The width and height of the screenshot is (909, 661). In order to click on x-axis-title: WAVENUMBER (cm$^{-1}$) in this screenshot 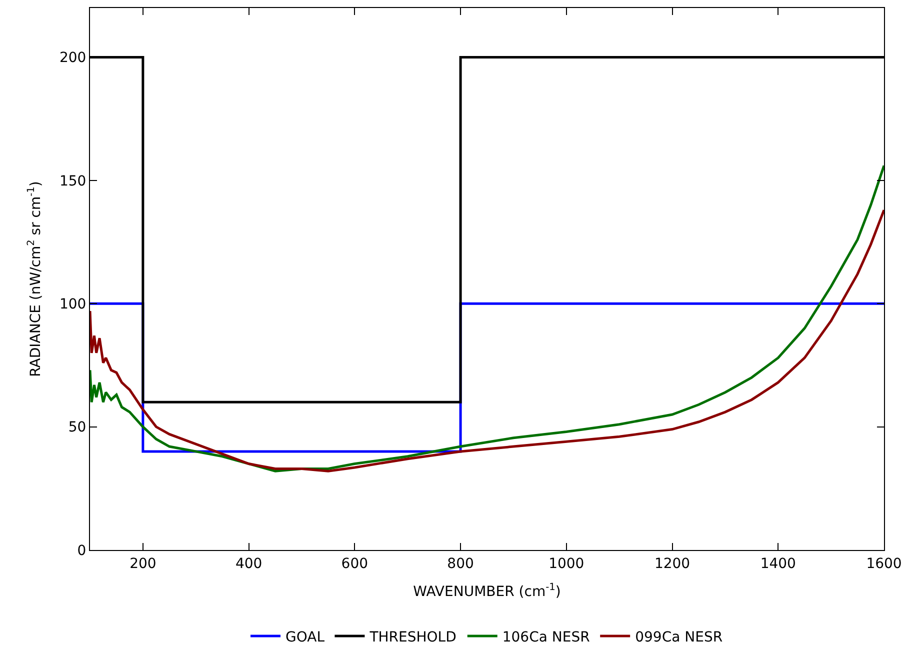, I will do `click(487, 591)`.